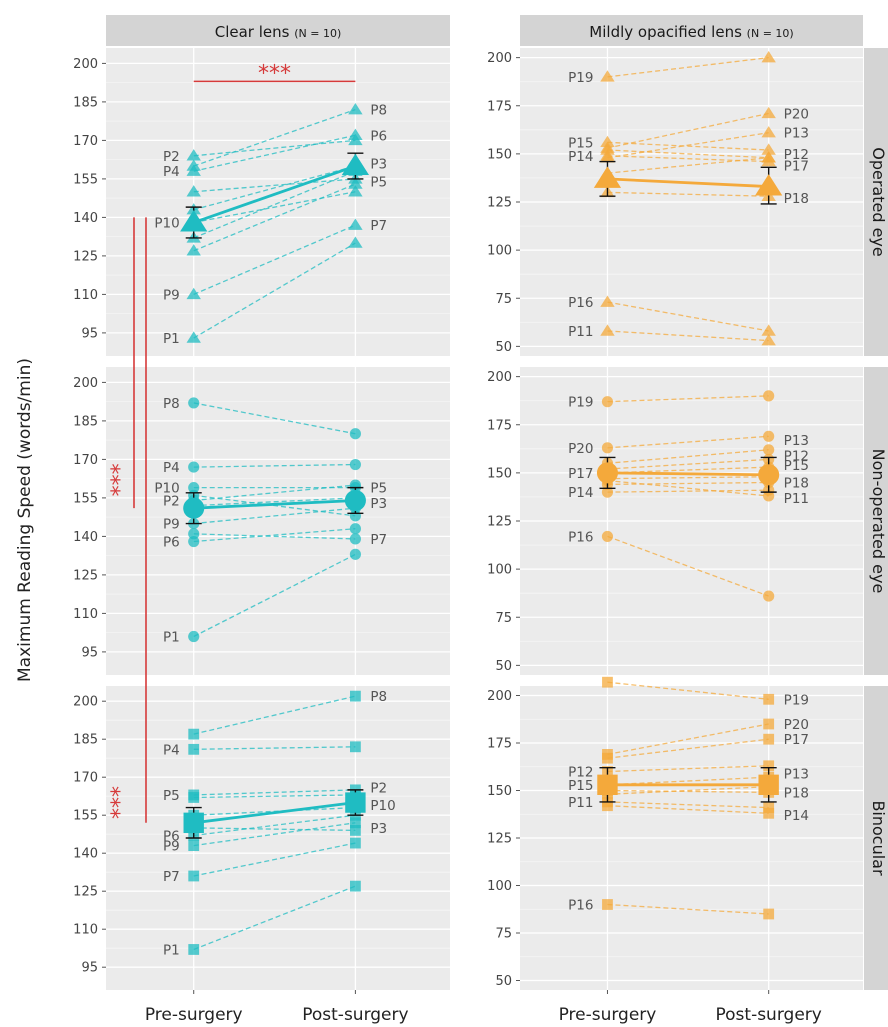  I want to click on participant-label: P6, so click(171, 543).